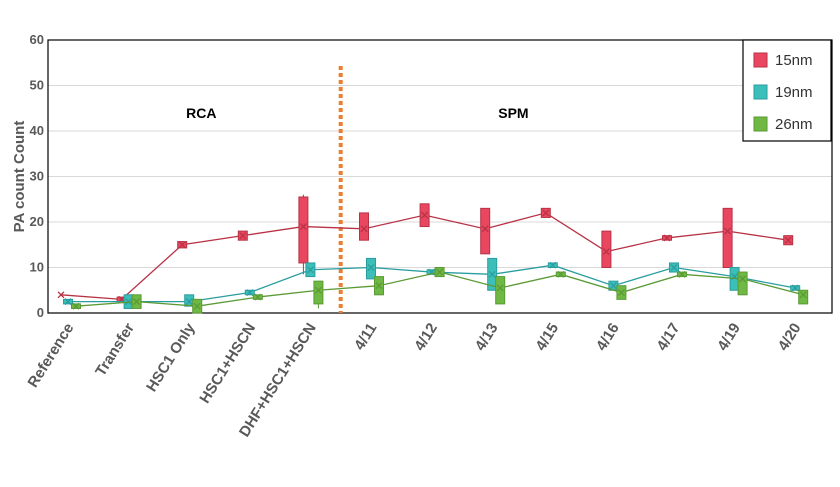 The image size is (840, 487). Describe the element at coordinates (426, 337) in the screenshot. I see `x-tick-label: 4/12` at that location.